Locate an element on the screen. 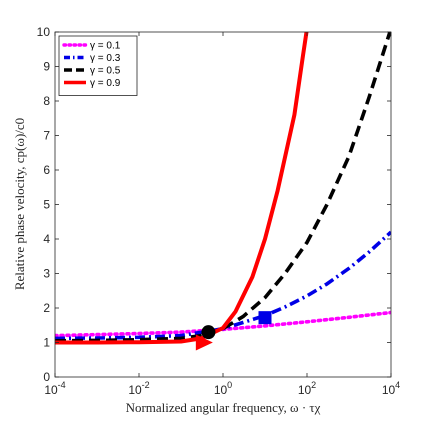 The height and width of the screenshot is (423, 435). x-tick-label: 10⁻² is located at coordinates (138, 388).